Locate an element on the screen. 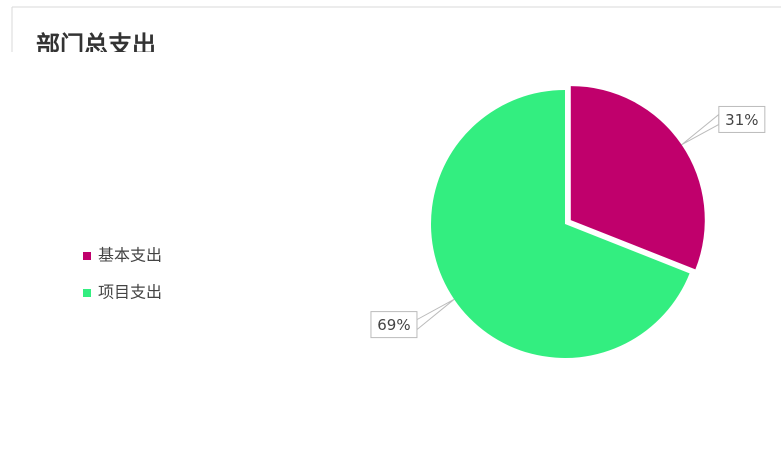 Image resolution: width=781 pixels, height=475 pixels. data-label: 69% is located at coordinates (393, 325).